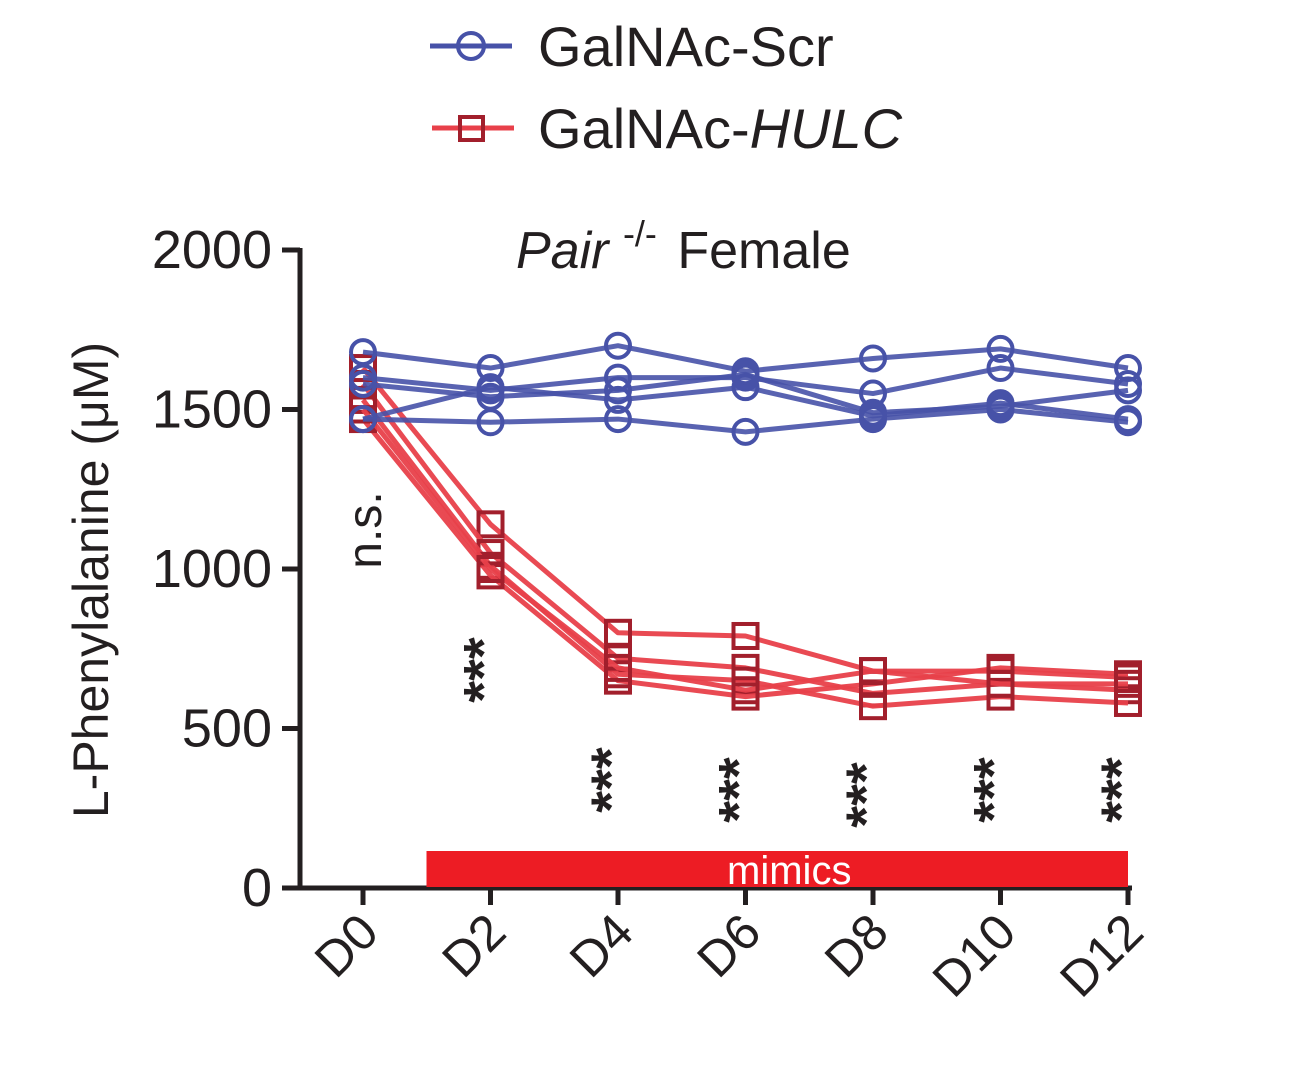 The width and height of the screenshot is (1310, 1075). What do you see at coordinates (826, 128) in the screenshot?
I see `legend-label-hulc-italic: HULC` at bounding box center [826, 128].